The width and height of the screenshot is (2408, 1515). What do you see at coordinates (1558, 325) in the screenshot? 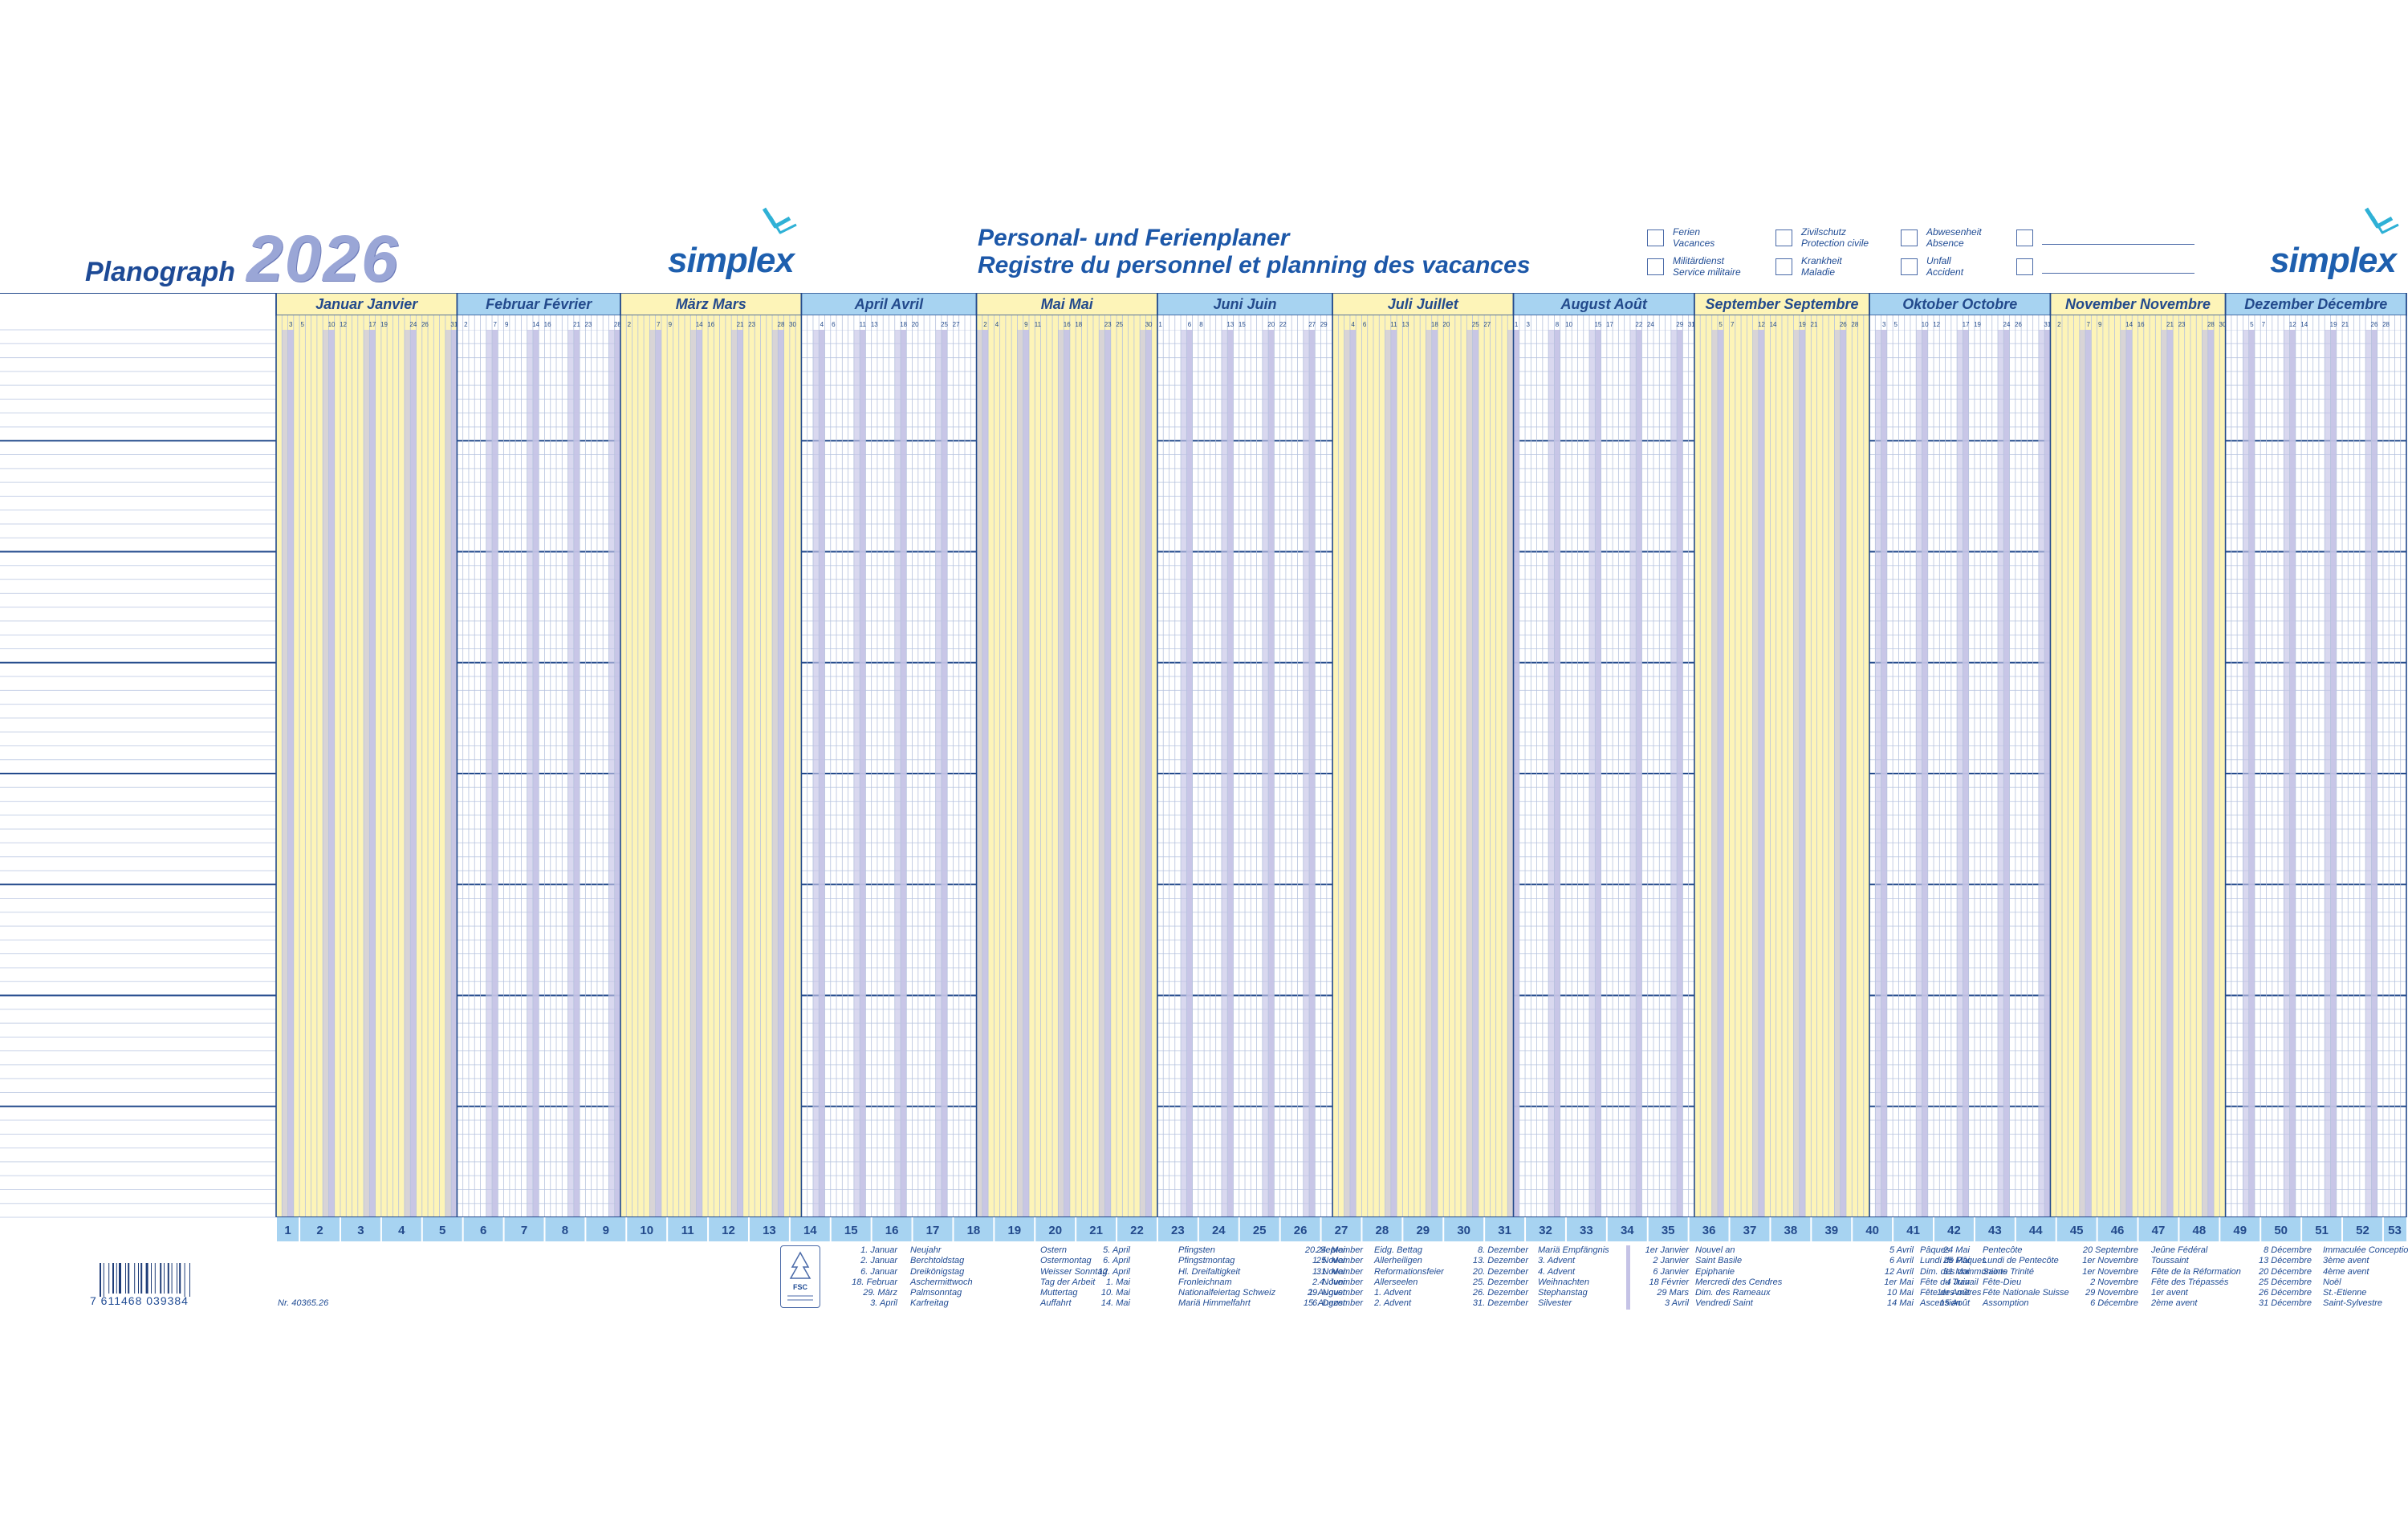
I see `day-number: 8` at bounding box center [1558, 325].